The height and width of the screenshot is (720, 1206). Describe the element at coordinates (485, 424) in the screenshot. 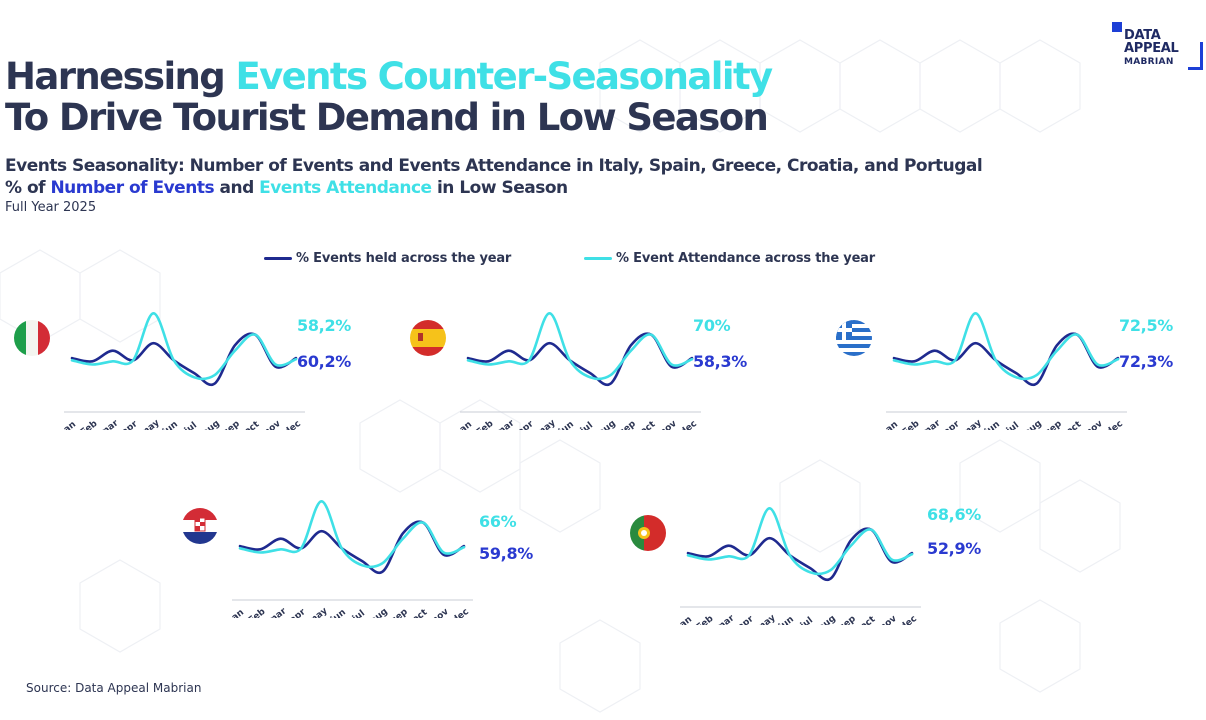

I see `spain-tick-feb: Feb` at that location.